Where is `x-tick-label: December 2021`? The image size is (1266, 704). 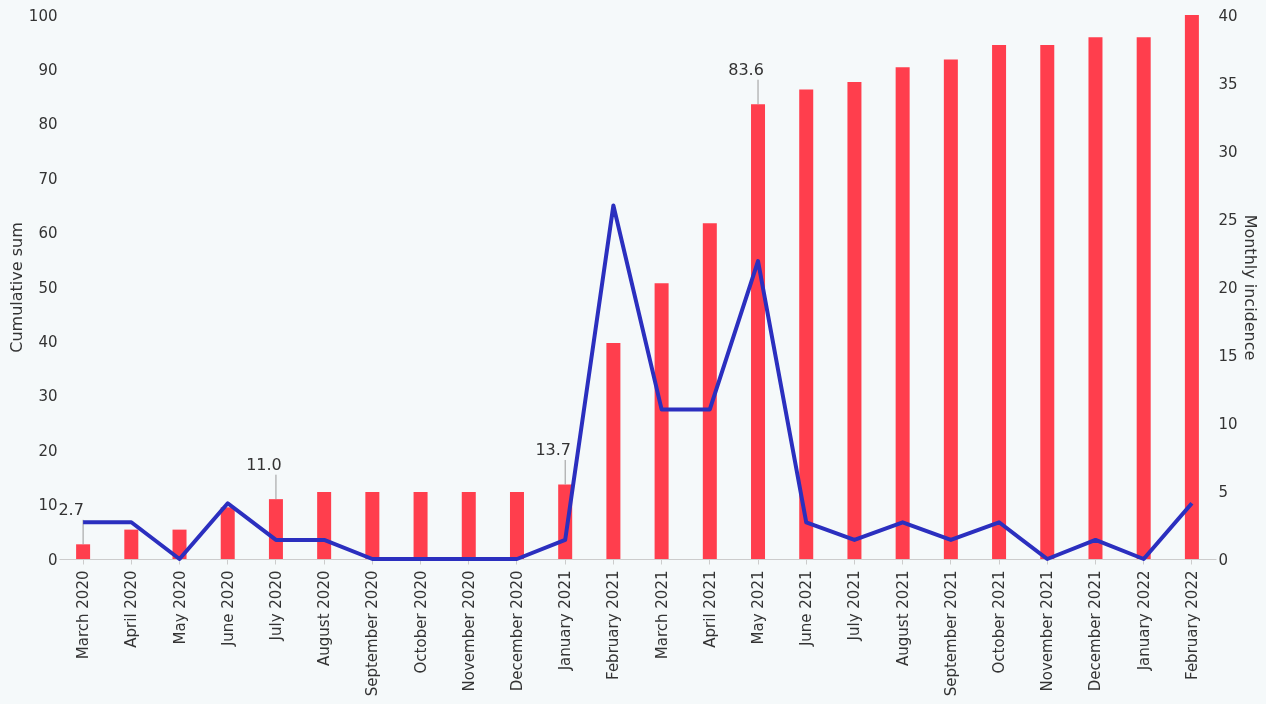
x-tick-label: December 2021 is located at coordinates (1095, 631).